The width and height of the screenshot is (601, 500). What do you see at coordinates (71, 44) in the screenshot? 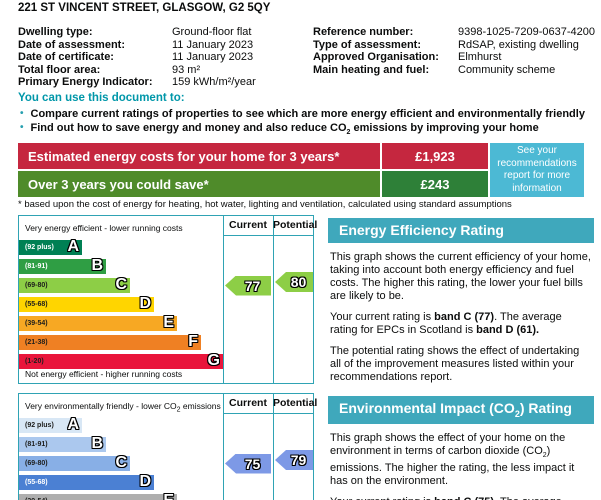
I see `field-label: Date of assessment:` at bounding box center [71, 44].